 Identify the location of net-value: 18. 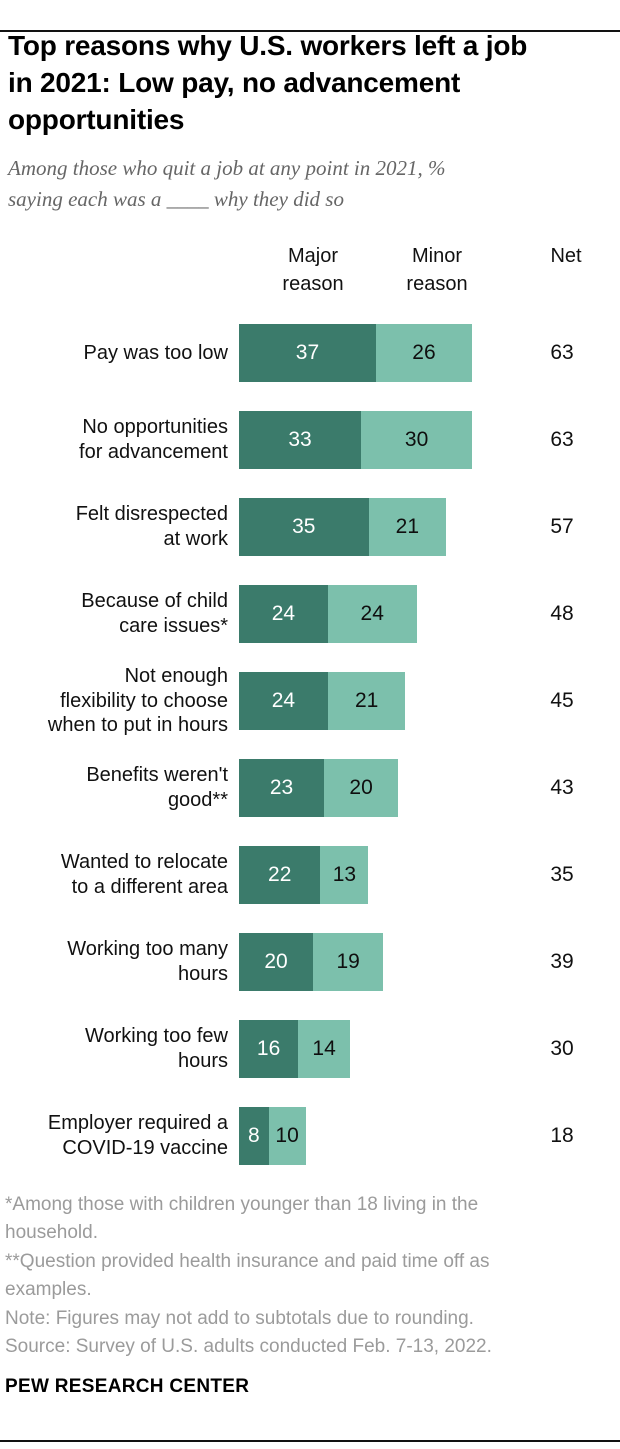
(562, 1135).